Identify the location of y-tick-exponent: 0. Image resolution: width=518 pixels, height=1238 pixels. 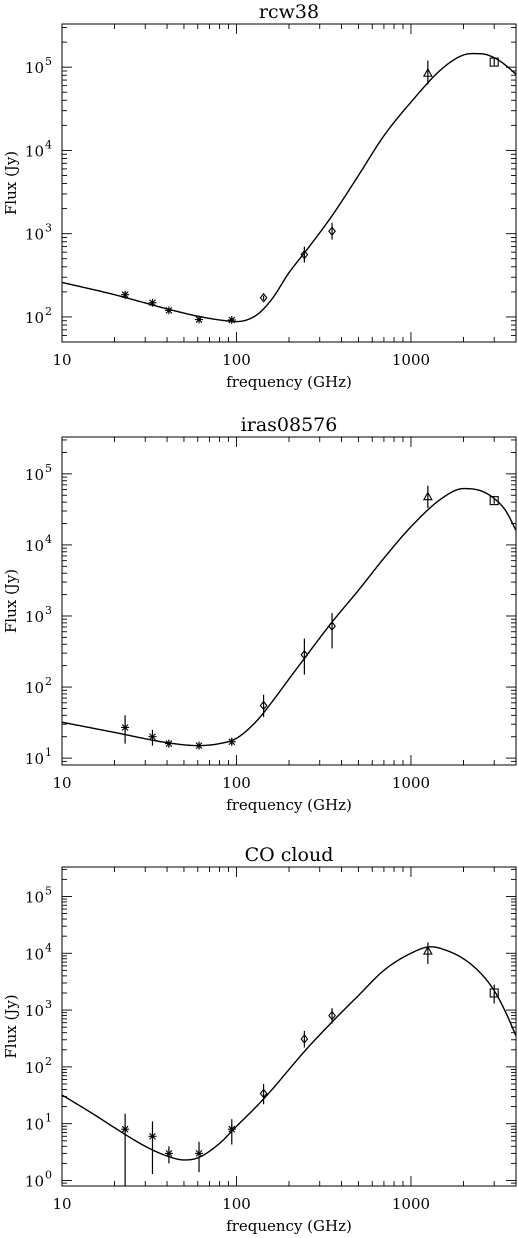
(48, 1174).